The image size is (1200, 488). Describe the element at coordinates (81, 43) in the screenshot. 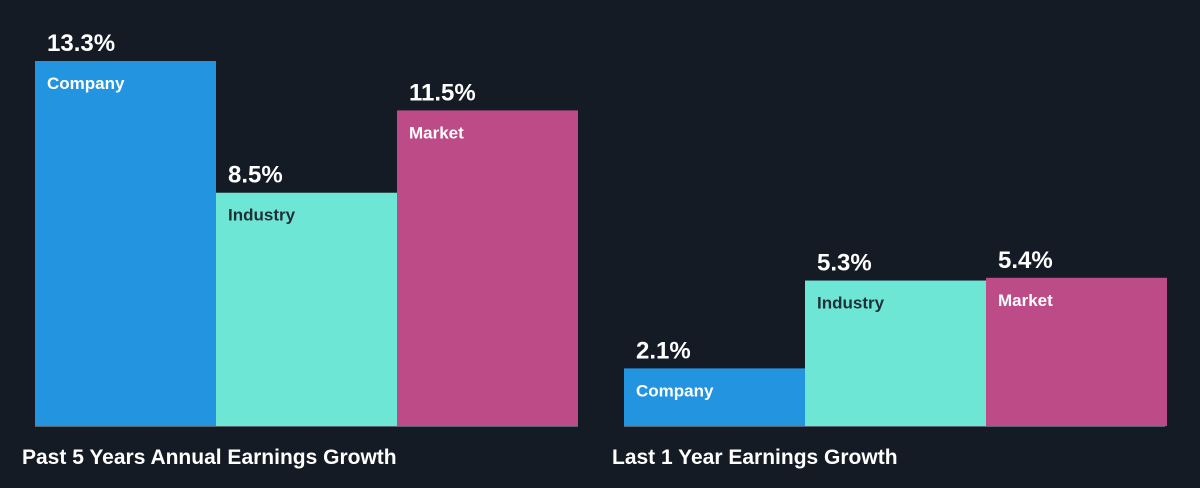

I see `value-label-company: 13.3%` at that location.